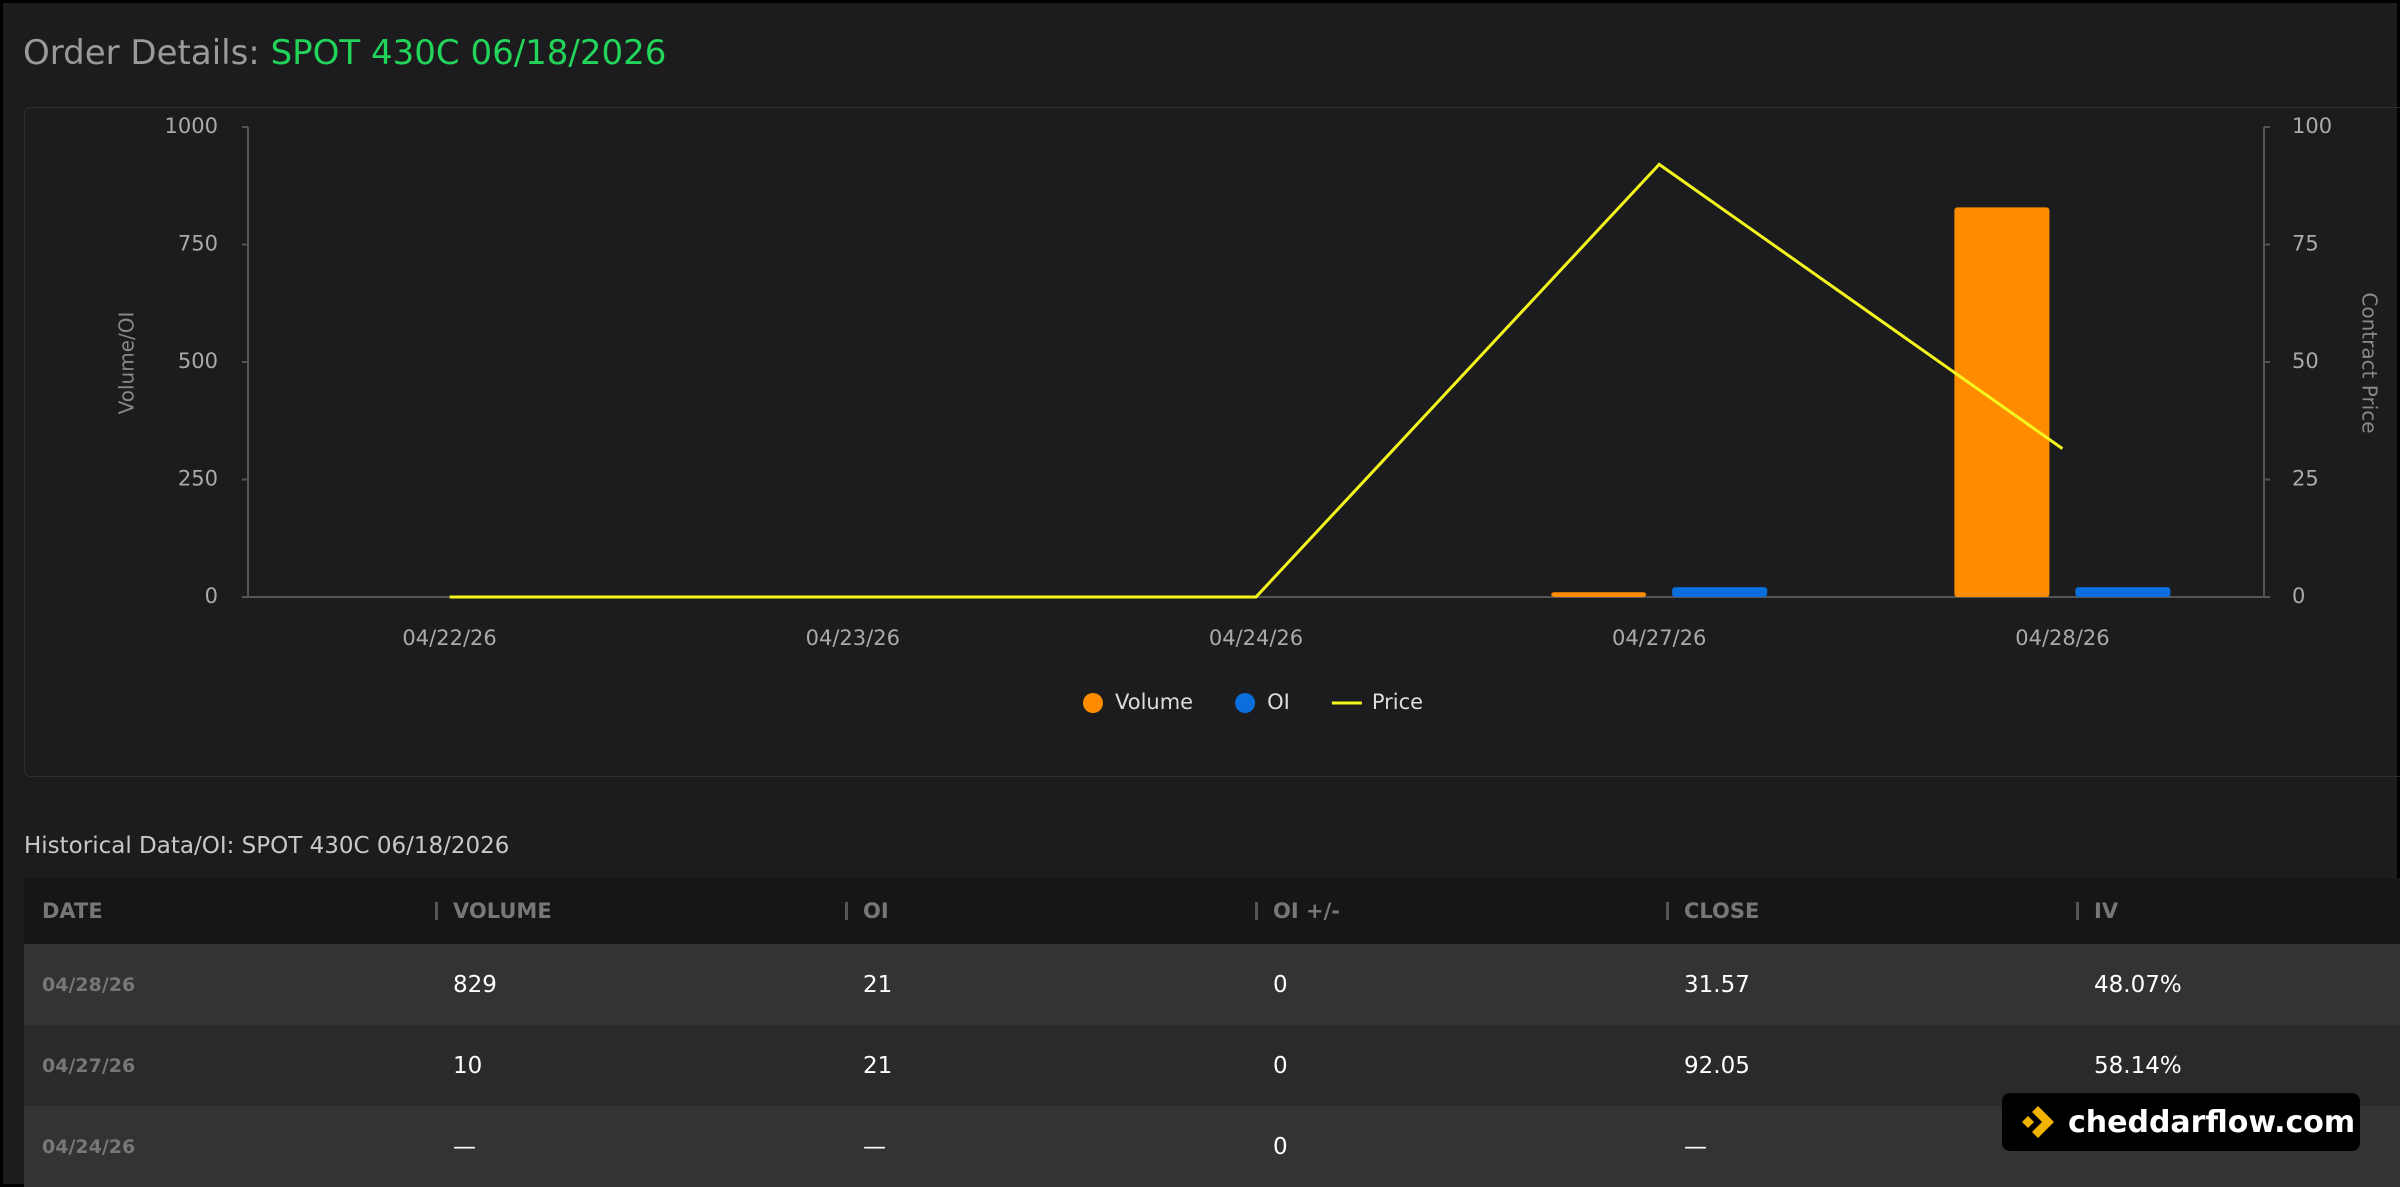 The height and width of the screenshot is (1187, 2400). Describe the element at coordinates (468, 1065) in the screenshot. I see `table-cell: 10` at that location.